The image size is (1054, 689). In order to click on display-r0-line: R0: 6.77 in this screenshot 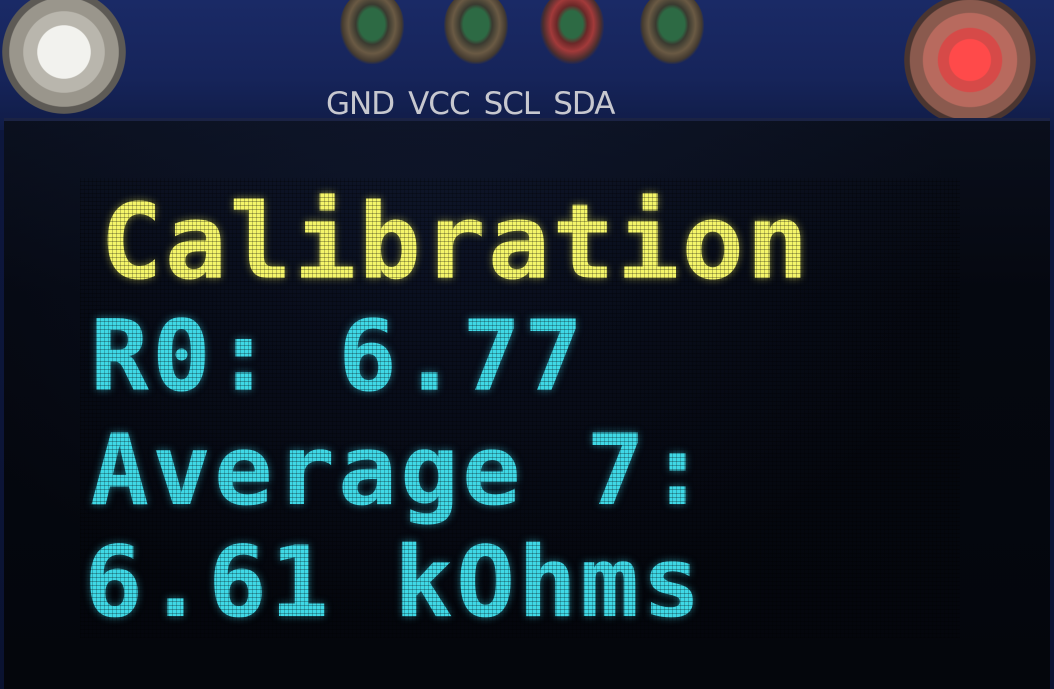, I will do `click(338, 357)`.